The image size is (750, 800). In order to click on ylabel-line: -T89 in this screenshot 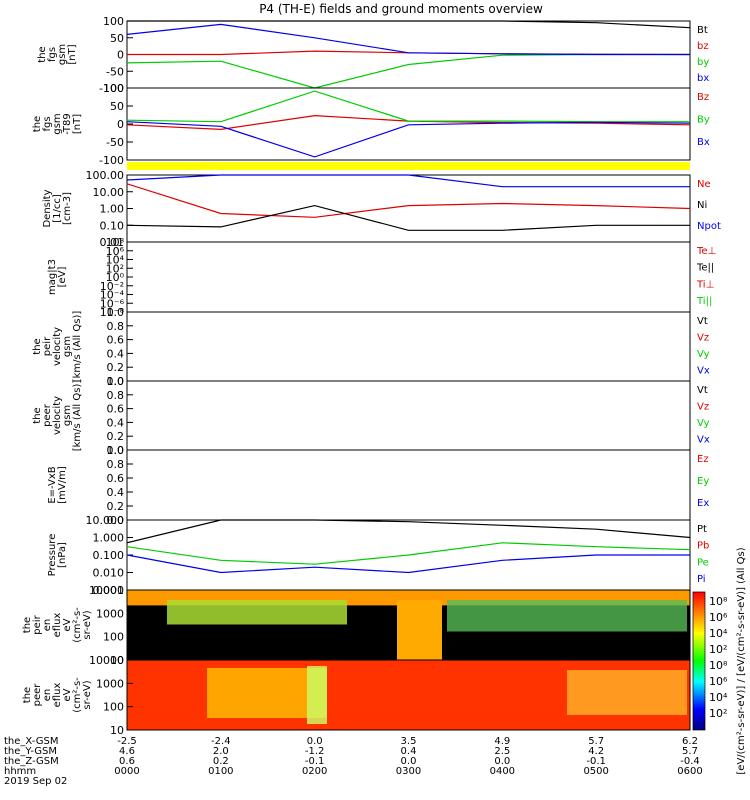, I will do `click(67, 124)`.